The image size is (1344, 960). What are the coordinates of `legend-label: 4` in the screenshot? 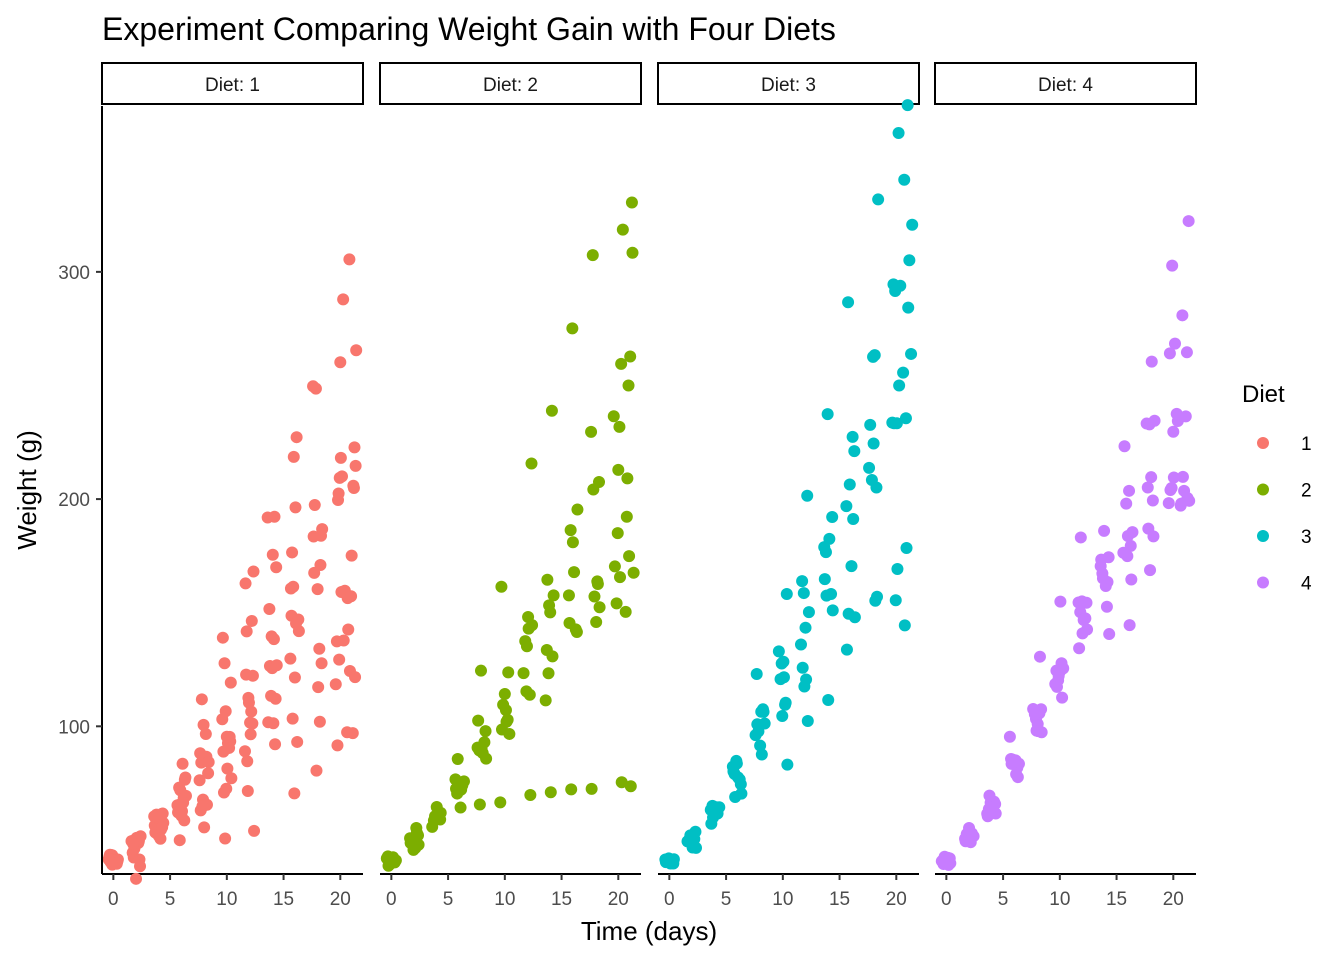 It's located at (1306, 584).